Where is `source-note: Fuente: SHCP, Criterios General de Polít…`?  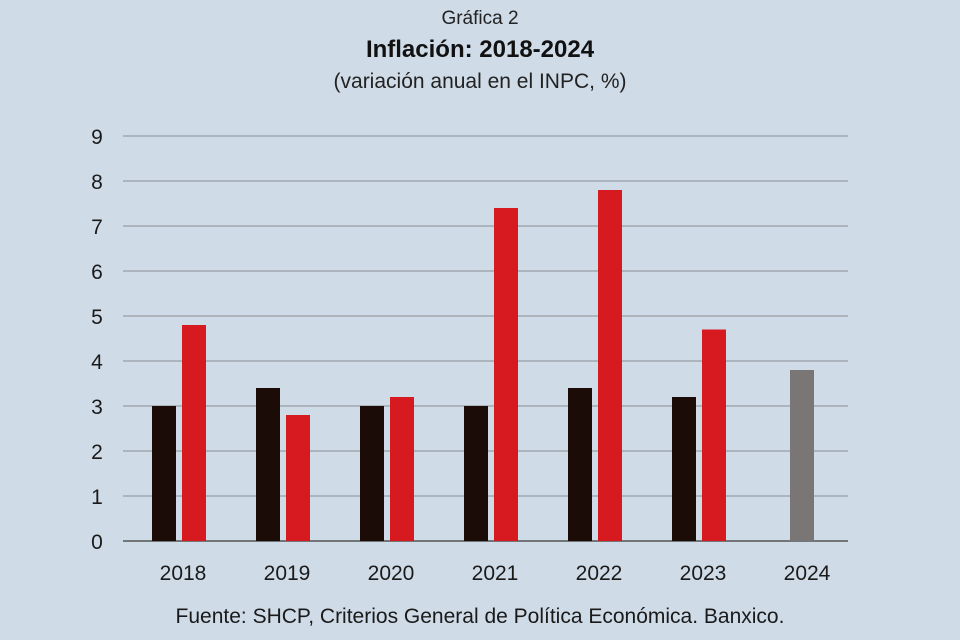
source-note: Fuente: SHCP, Criterios General de Polít… is located at coordinates (480, 616).